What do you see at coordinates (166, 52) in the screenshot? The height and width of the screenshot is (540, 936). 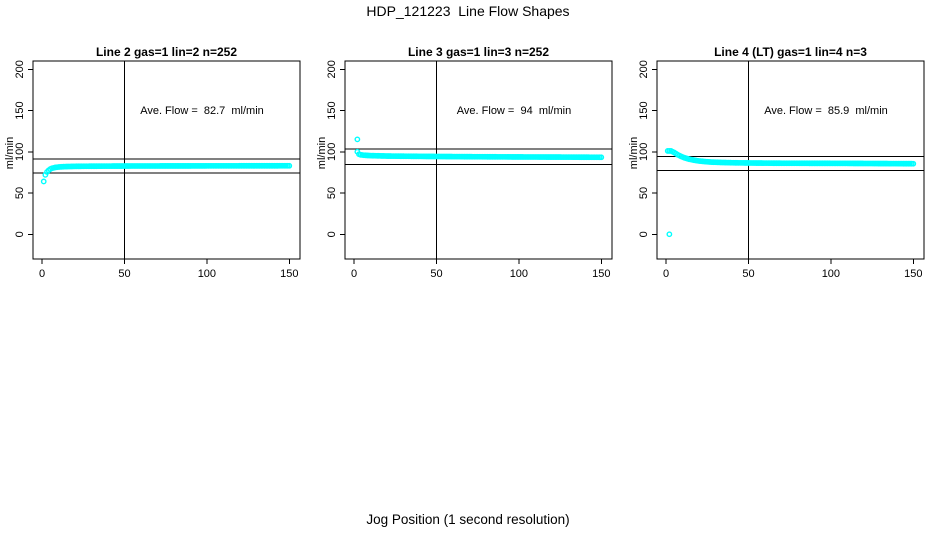 I see `panel-title: Line 2 gas=1 lin=2 n=252` at bounding box center [166, 52].